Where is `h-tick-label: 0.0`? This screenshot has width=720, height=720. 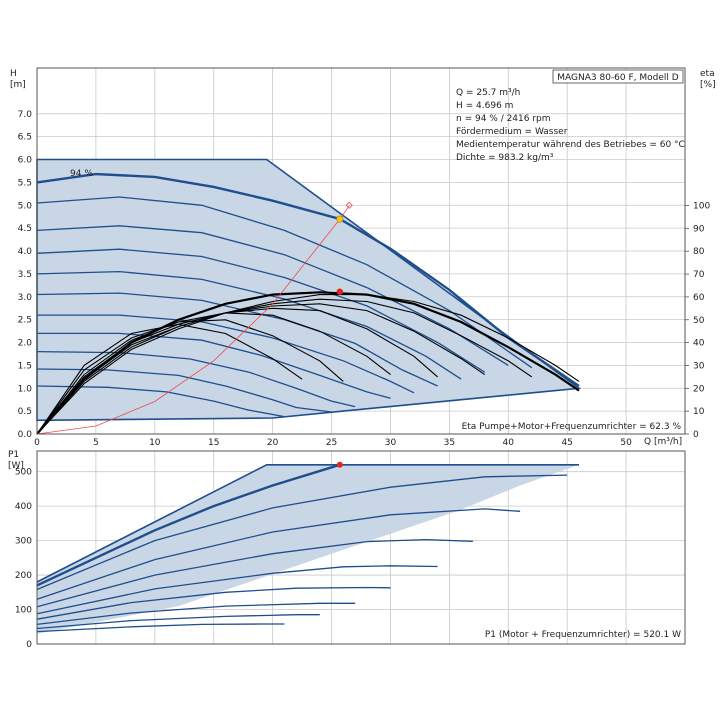
h-tick-label: 0.0 is located at coordinates (25, 435).